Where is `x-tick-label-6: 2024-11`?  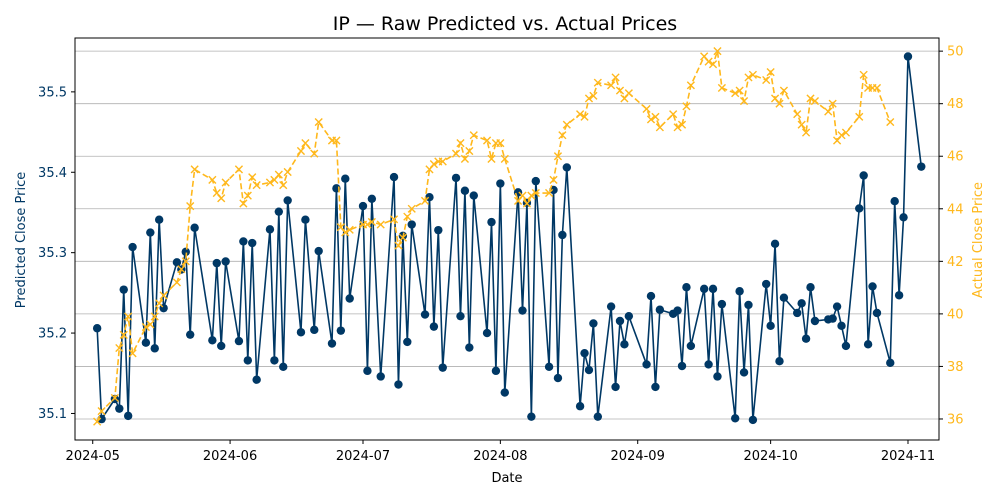 x-tick-label-6: 2024-11 is located at coordinates (908, 456).